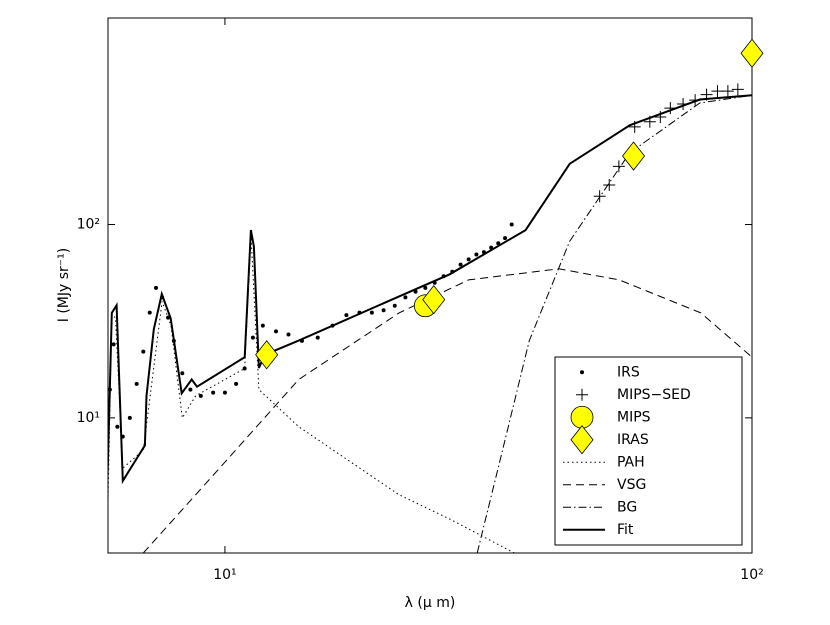  Describe the element at coordinates (628, 372) in the screenshot. I see `legend-label: IRS` at that location.